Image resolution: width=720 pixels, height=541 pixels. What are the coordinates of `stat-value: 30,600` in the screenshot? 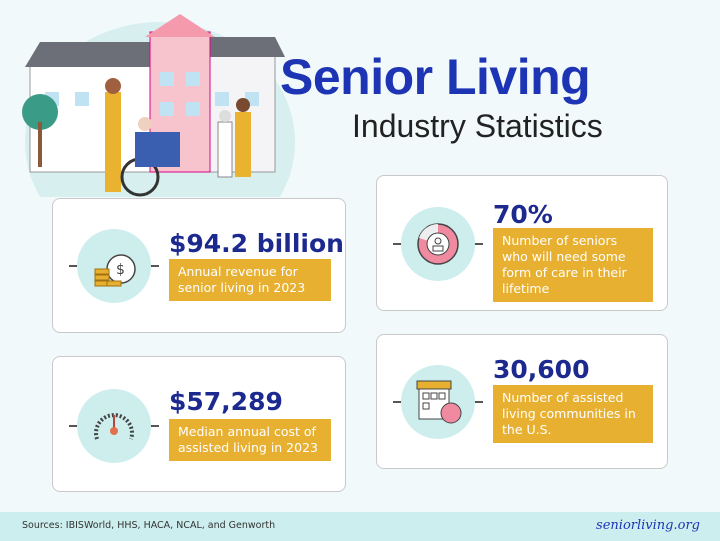 It's located at (541, 369).